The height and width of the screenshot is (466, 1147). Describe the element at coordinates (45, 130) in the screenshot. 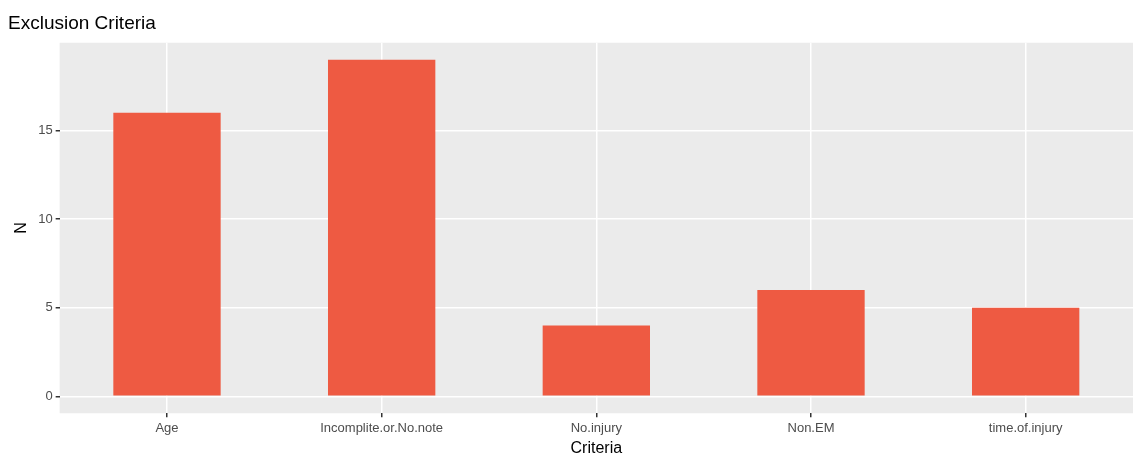

I see `y-tick-label: 15` at that location.